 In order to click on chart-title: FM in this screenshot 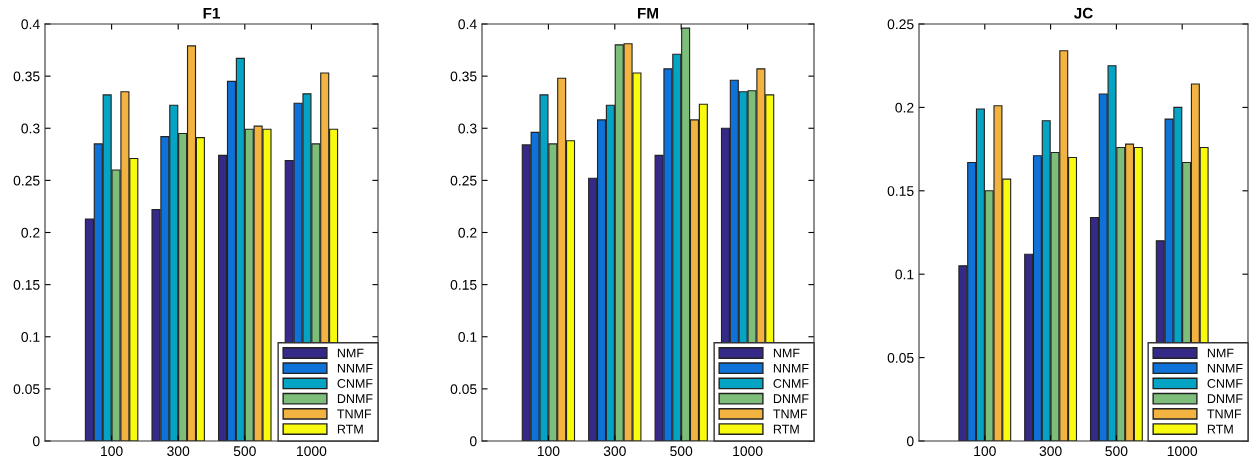, I will do `click(648, 13)`.